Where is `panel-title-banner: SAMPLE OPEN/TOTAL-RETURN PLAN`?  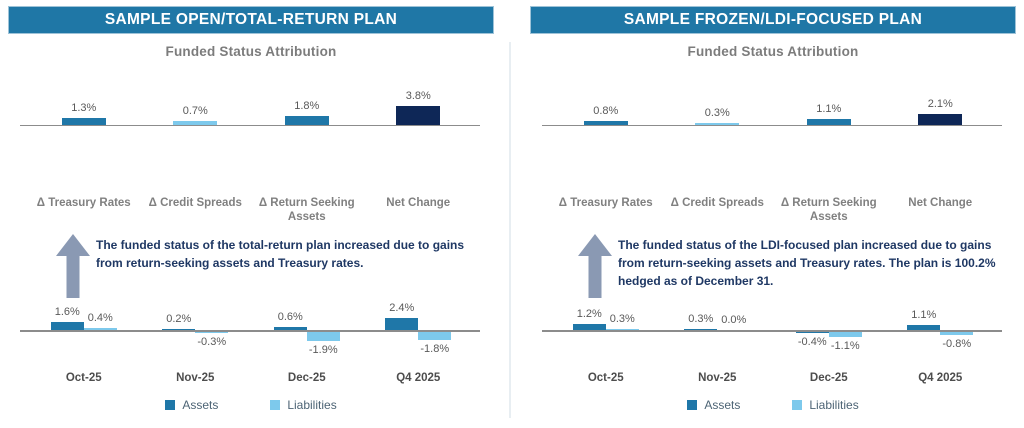
panel-title-banner: SAMPLE OPEN/TOTAL-RETURN PLAN is located at coordinates (251, 20).